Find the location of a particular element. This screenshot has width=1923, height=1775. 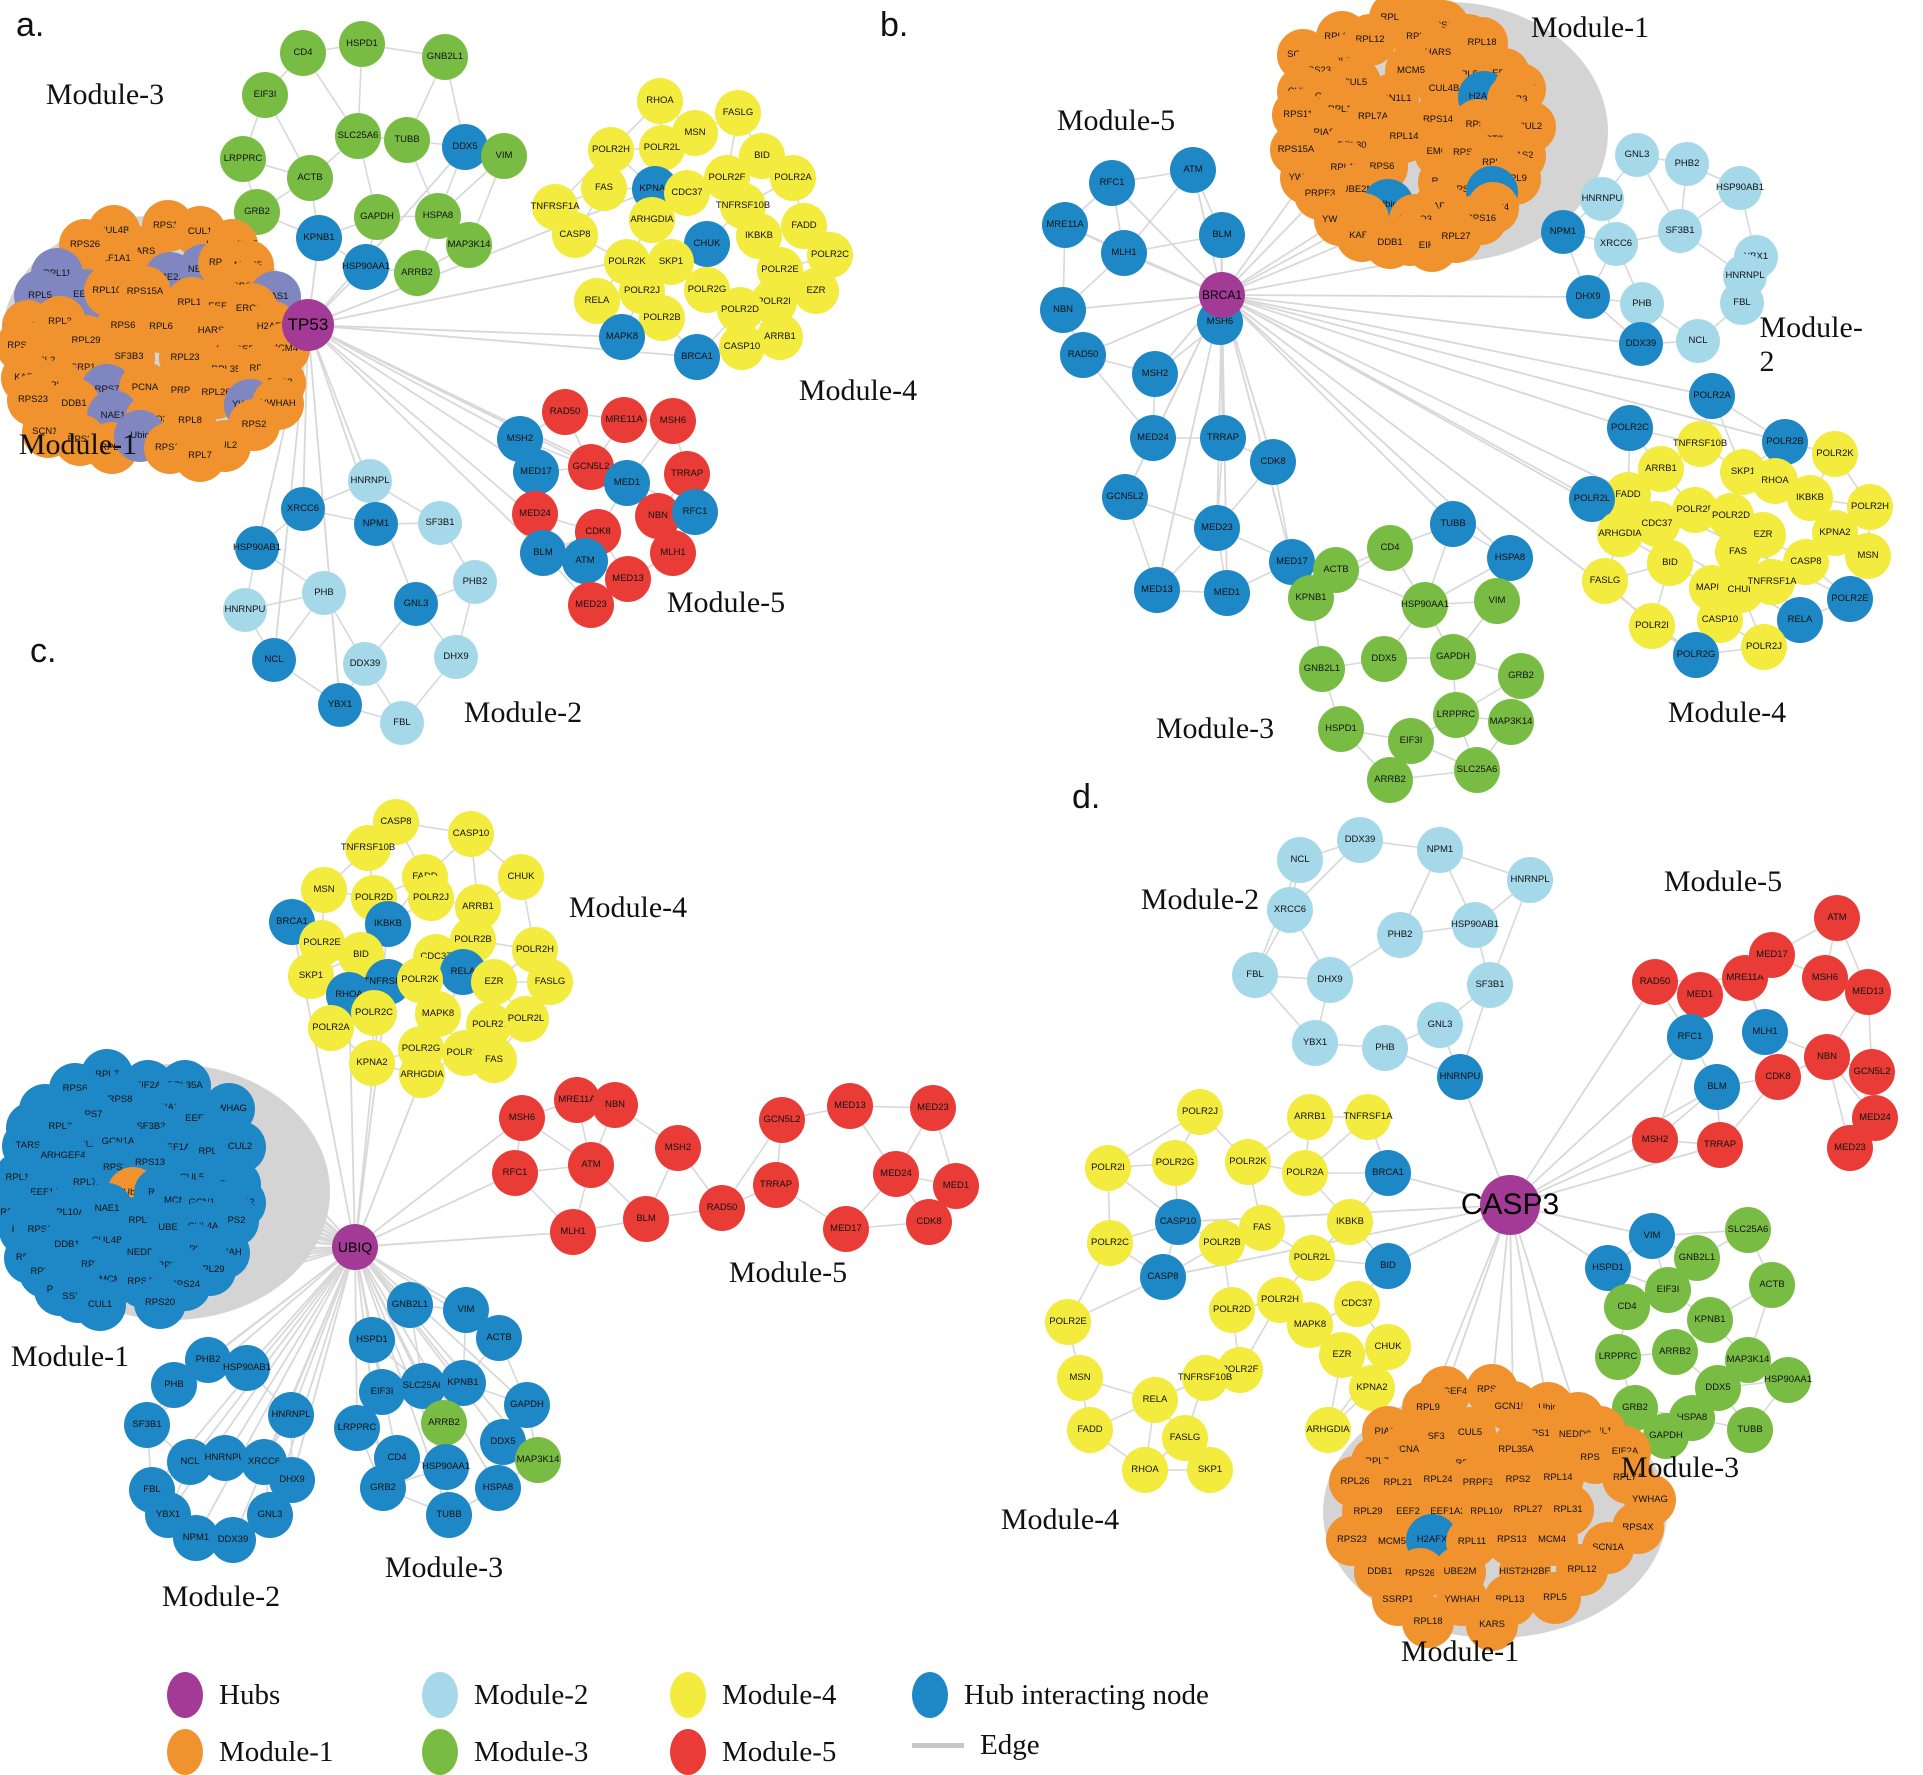

node-DDB1: DDB1 is located at coordinates (1390, 243).